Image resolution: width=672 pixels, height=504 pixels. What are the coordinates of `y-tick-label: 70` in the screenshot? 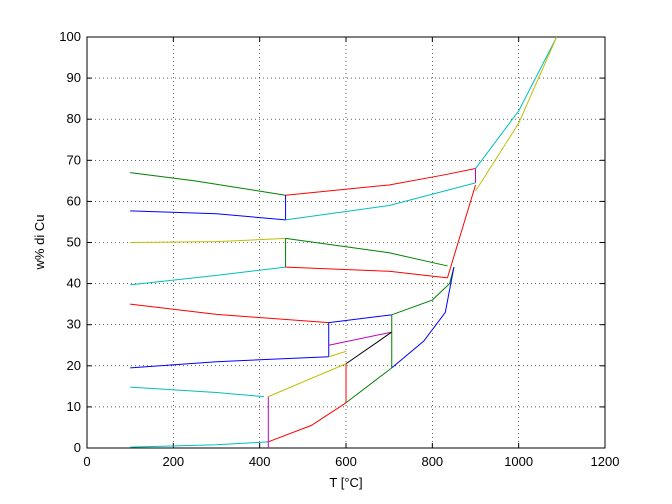 It's located at (74, 159).